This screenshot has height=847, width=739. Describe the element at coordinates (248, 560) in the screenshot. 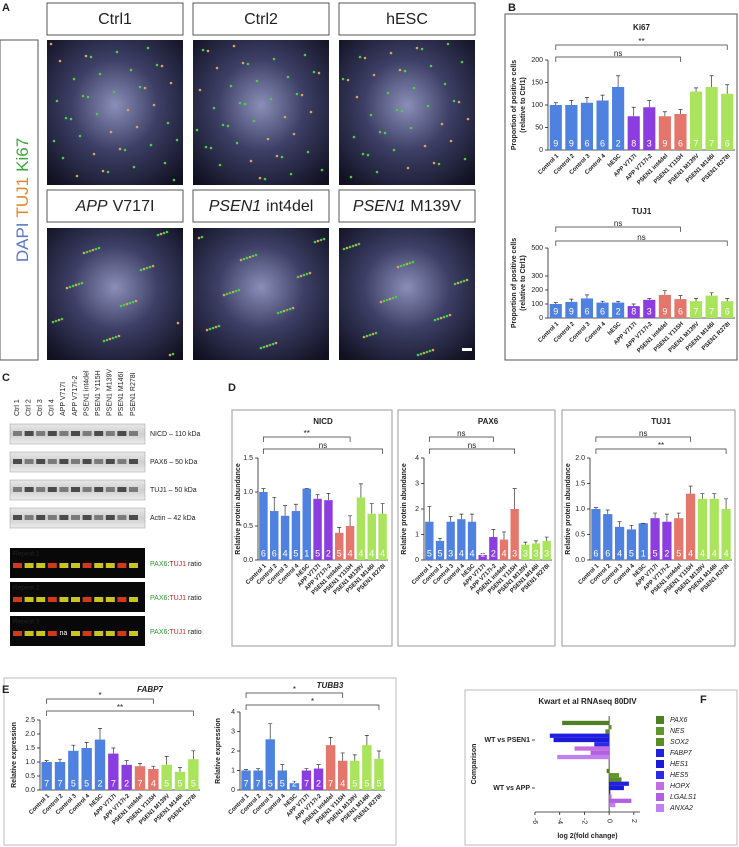

I see `y-tick-label: 0.0` at that location.